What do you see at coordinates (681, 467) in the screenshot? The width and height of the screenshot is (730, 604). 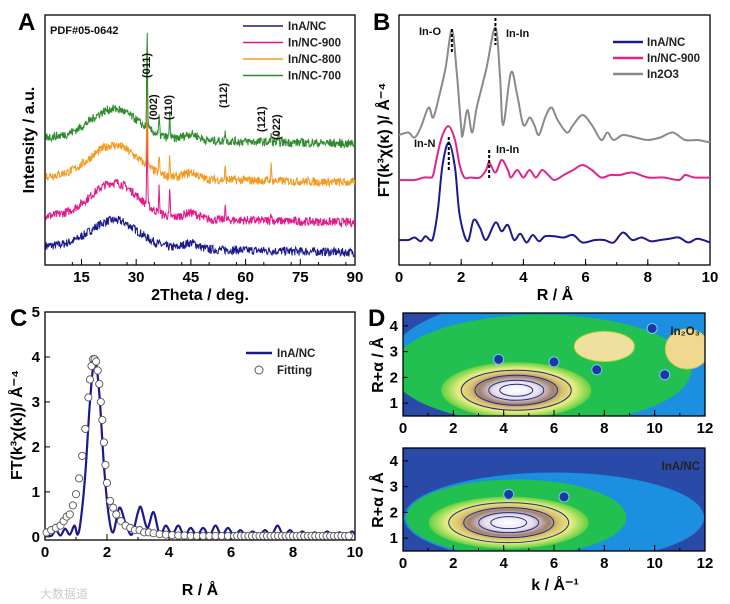 I see `map-title-bottom: InA/NC` at bounding box center [681, 467].